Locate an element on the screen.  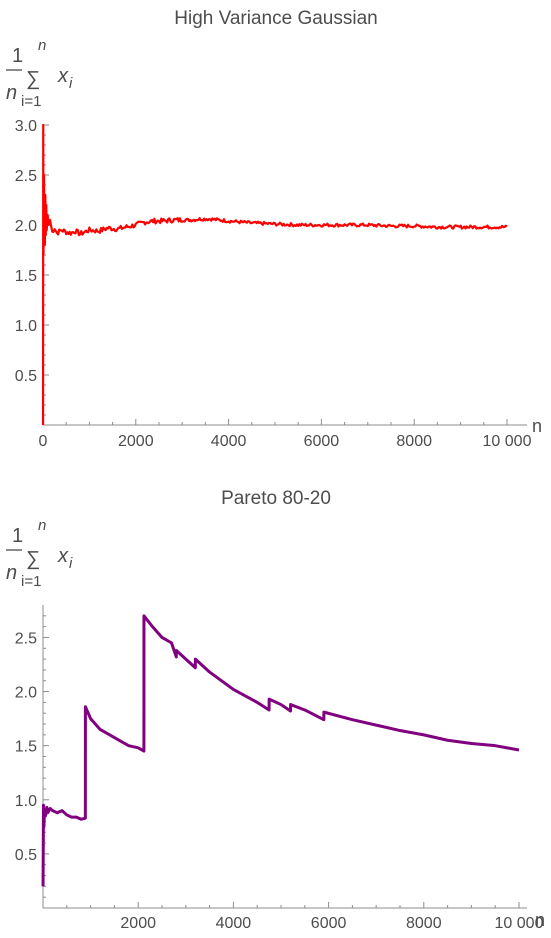
chart1-ylabel: 1 n n ∑ i=1 x i is located at coordinates (39, 73).